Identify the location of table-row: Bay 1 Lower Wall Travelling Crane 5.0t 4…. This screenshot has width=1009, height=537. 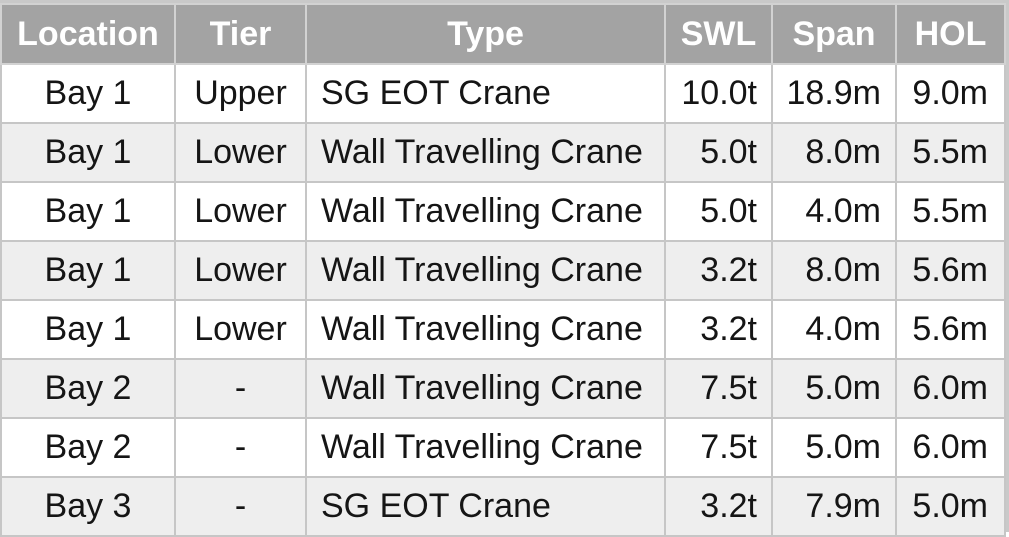
(503, 211).